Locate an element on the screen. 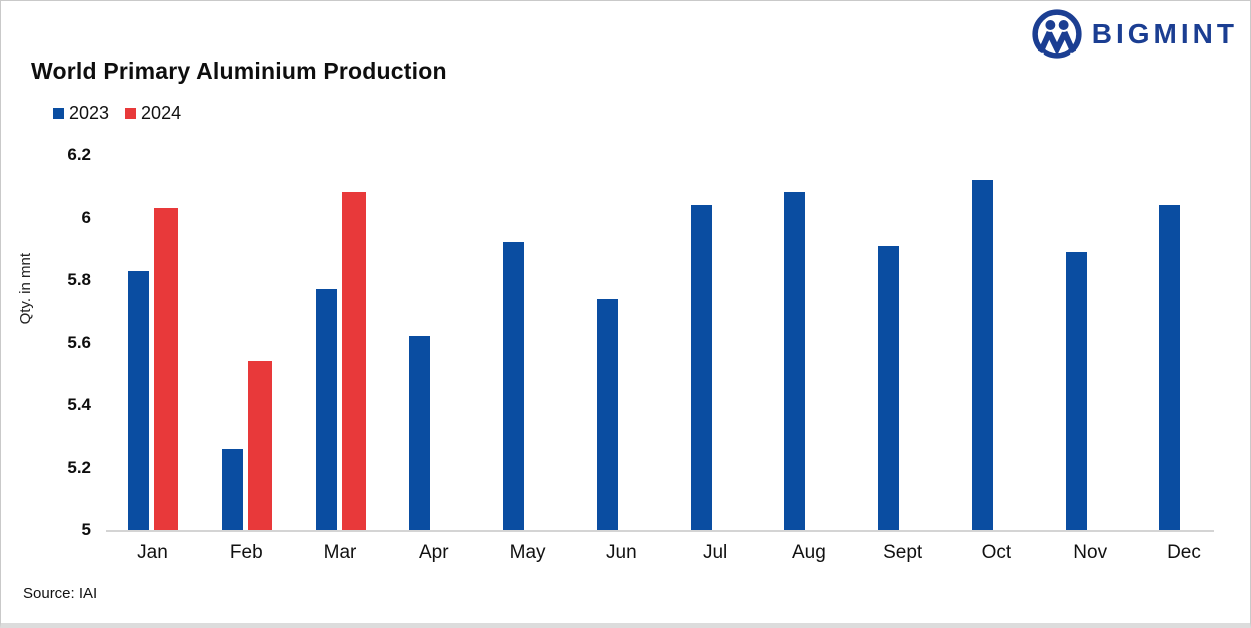 The width and height of the screenshot is (1251, 628). bar-2023-aug is located at coordinates (795, 361).